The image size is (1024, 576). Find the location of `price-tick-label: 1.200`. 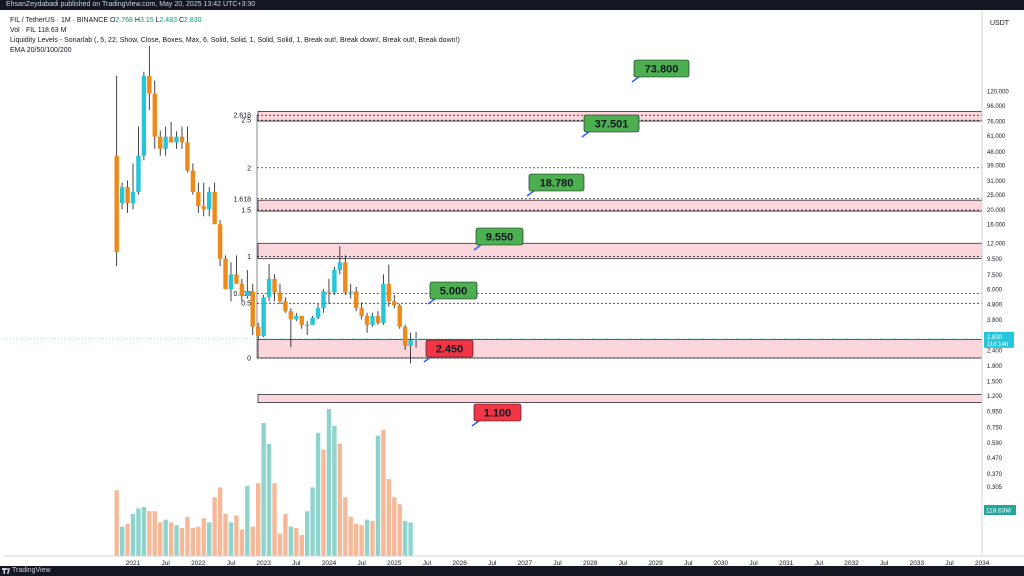

price-tick-label: 1.200 is located at coordinates (995, 397).